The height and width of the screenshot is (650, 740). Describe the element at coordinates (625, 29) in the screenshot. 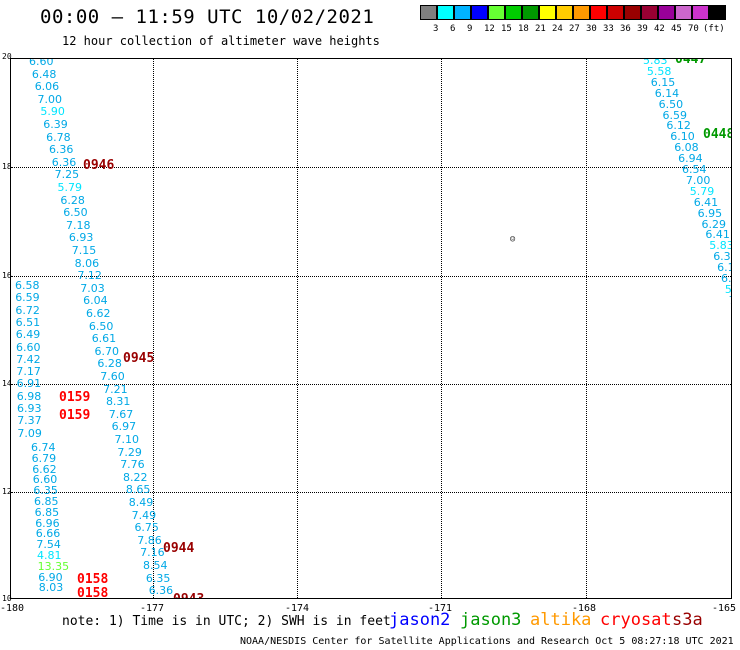

I see `legend-label: 36` at that location.